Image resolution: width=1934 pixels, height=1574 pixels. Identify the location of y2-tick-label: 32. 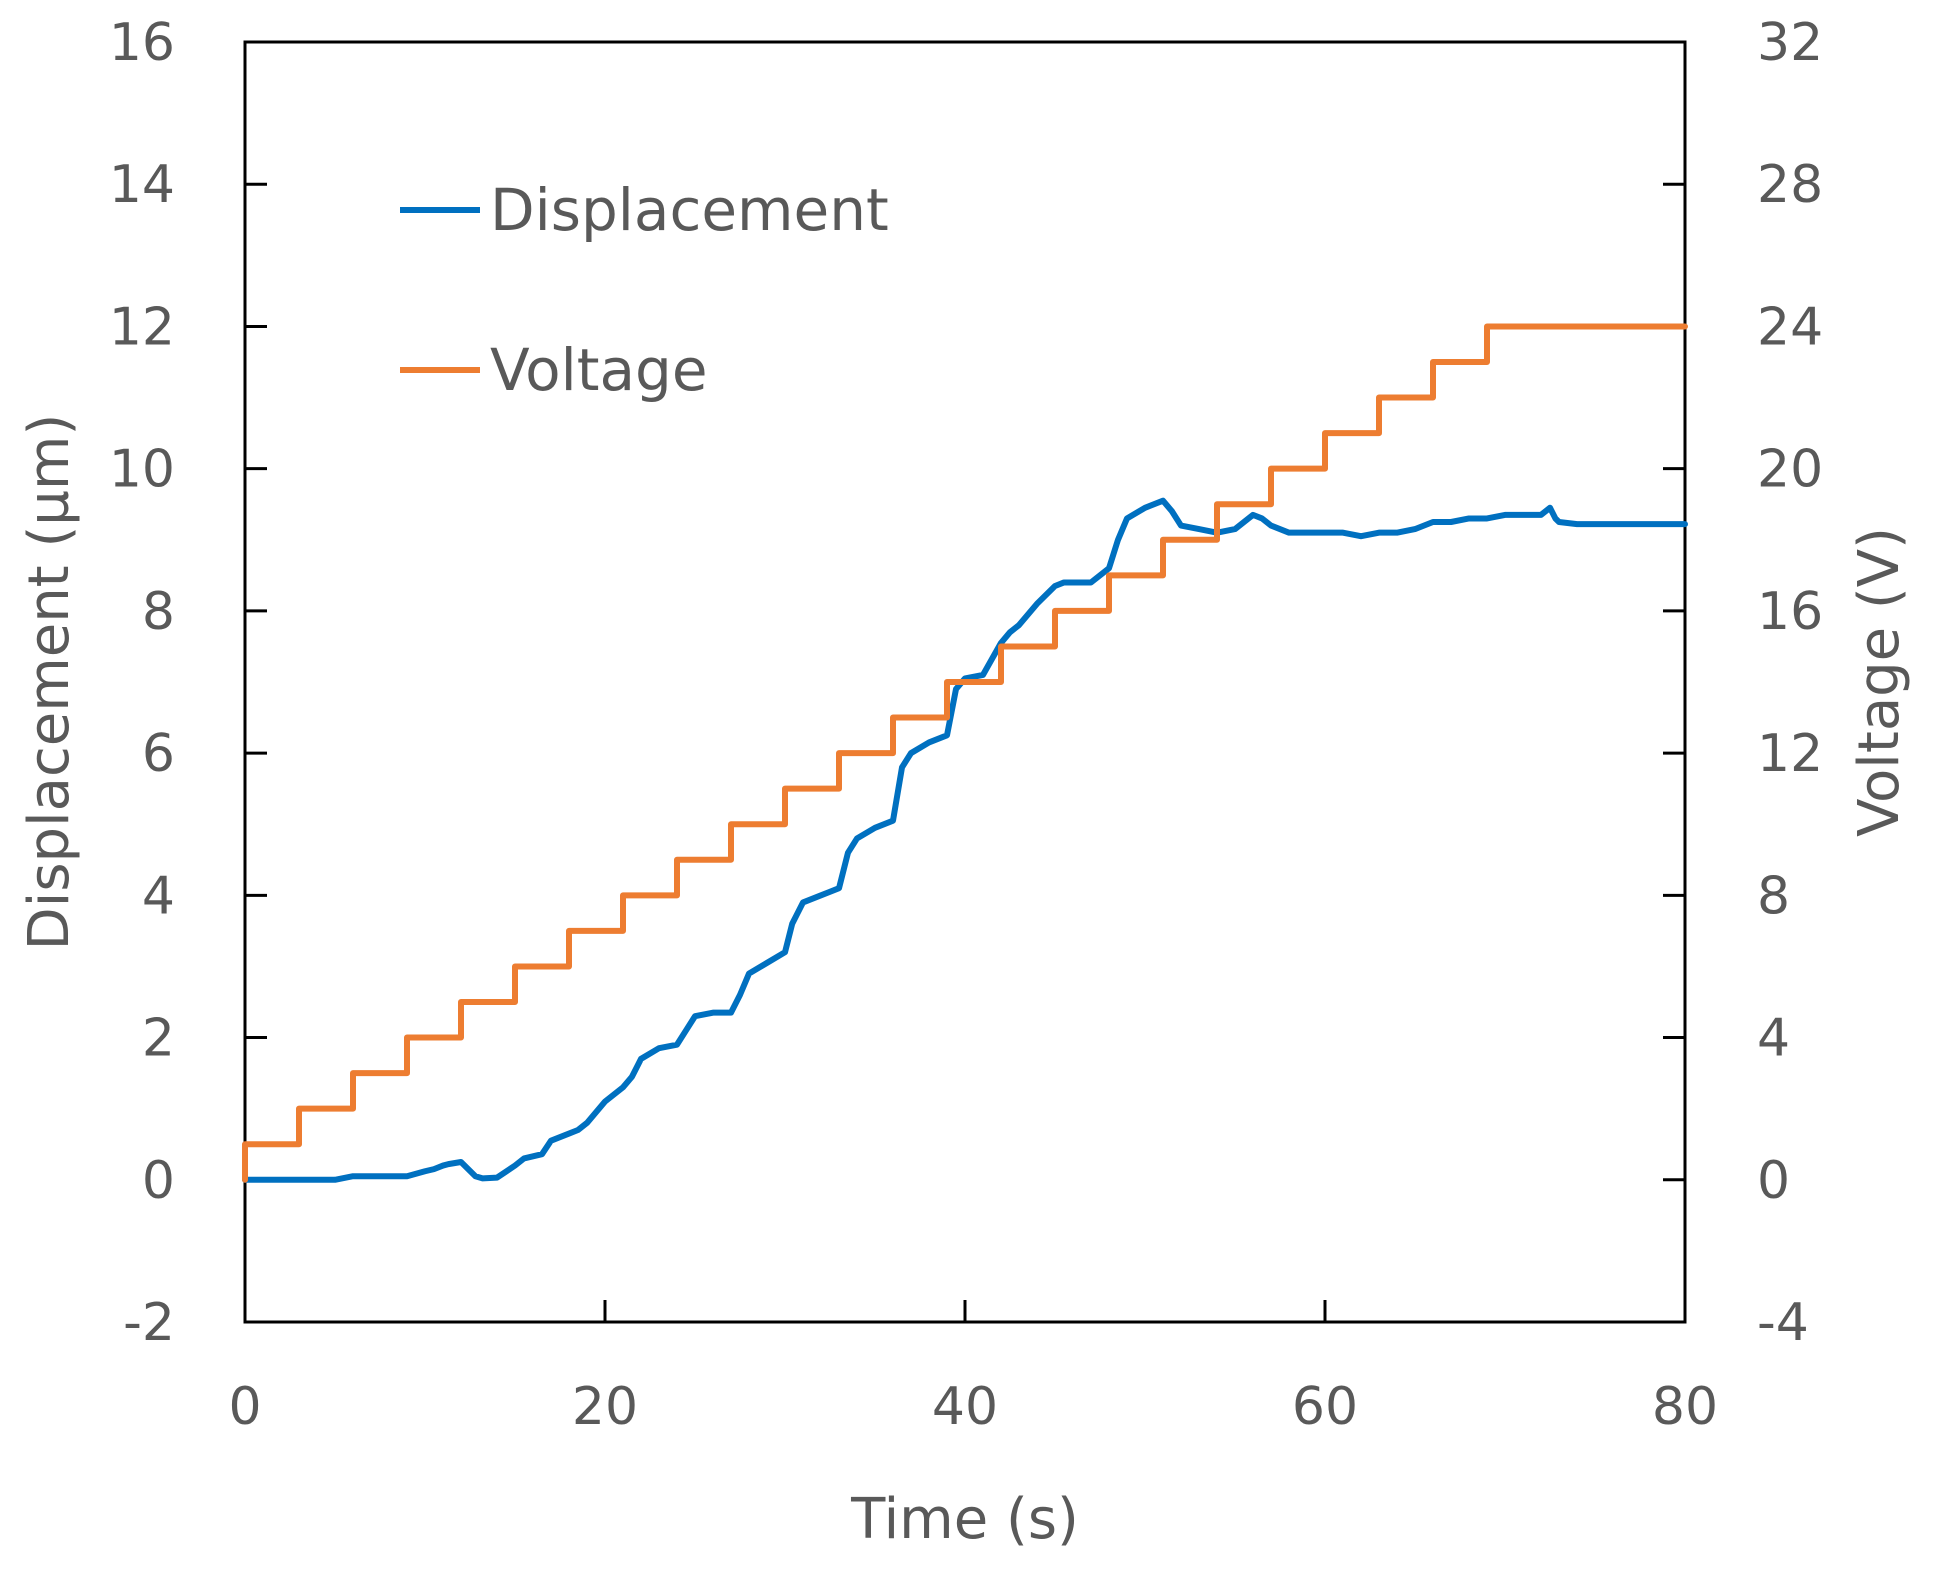
(1790, 43).